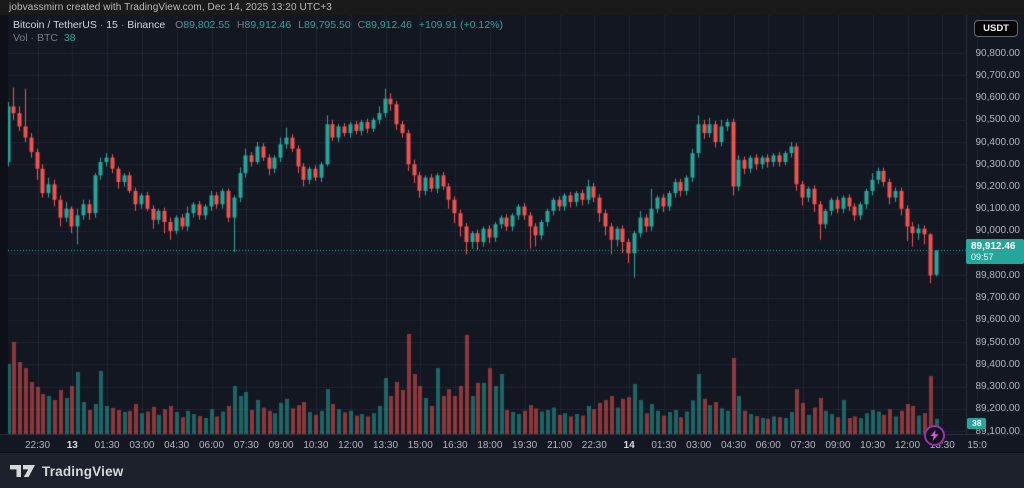  I want to click on exchange-name: Binance, so click(146, 25).